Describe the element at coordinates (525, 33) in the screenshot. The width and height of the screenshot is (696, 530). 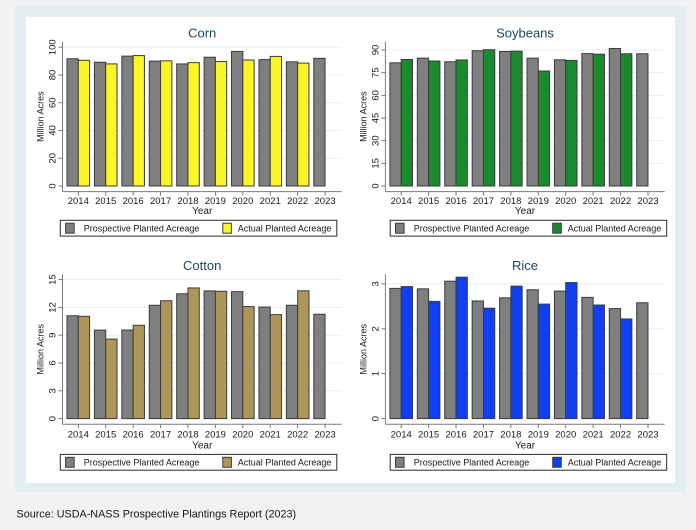
I see `svg-text: Soybeans` at that location.